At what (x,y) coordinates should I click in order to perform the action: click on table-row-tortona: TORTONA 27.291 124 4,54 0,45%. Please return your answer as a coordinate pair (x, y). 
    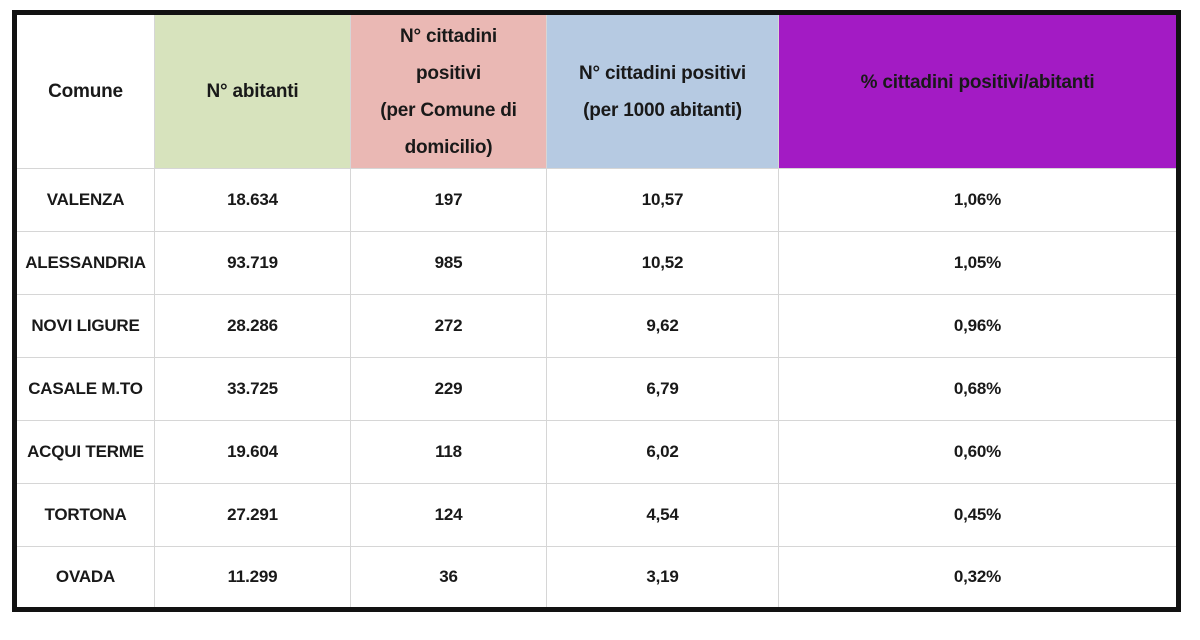
    Looking at the image, I should click on (596, 515).